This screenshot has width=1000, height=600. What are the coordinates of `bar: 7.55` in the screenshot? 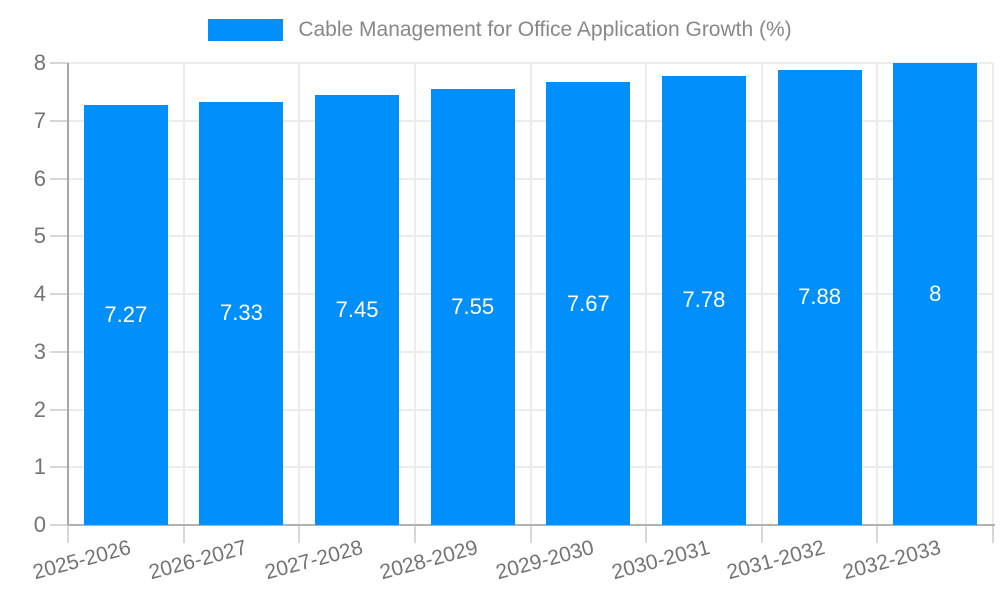 It's located at (472, 306).